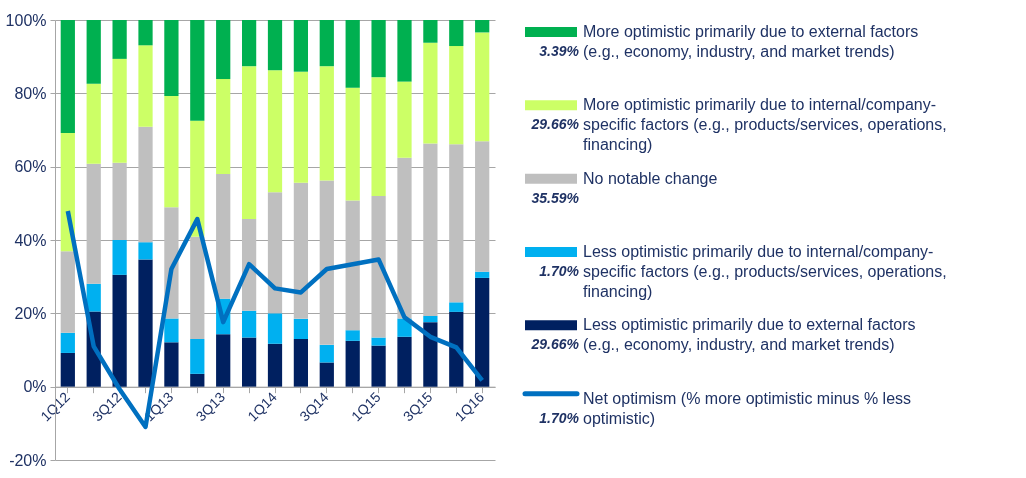 The image size is (1026, 478). I want to click on y-tick-label: 20%, so click(30, 313).